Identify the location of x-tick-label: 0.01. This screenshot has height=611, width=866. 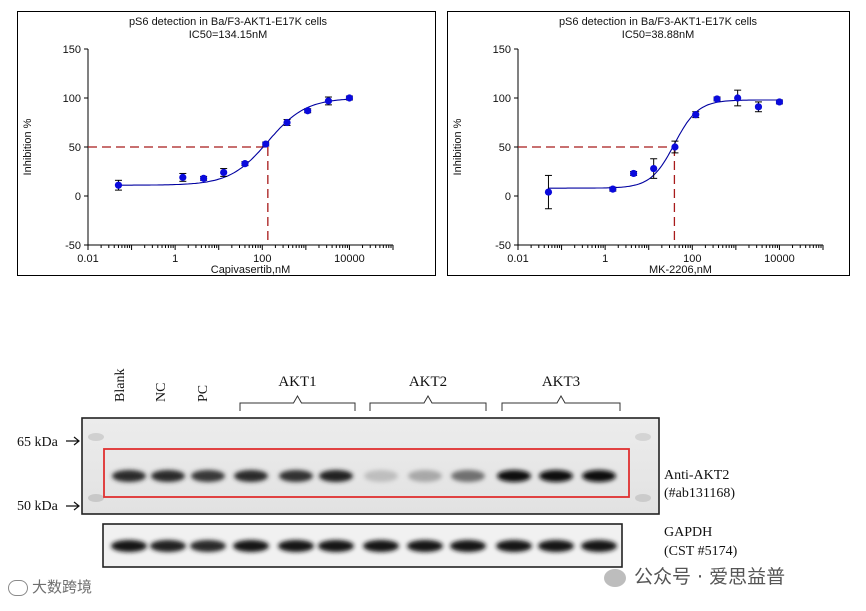
(517, 259).